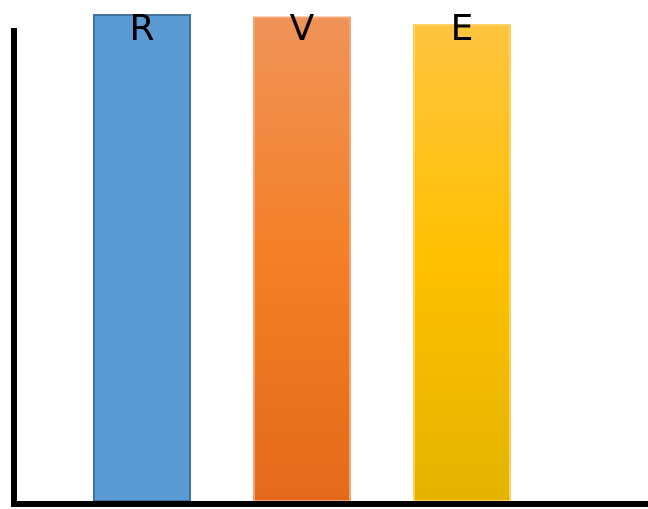 Image resolution: width=648 pixels, height=509 pixels. Describe the element at coordinates (462, 28) in the screenshot. I see `category-label-e: E` at that location.